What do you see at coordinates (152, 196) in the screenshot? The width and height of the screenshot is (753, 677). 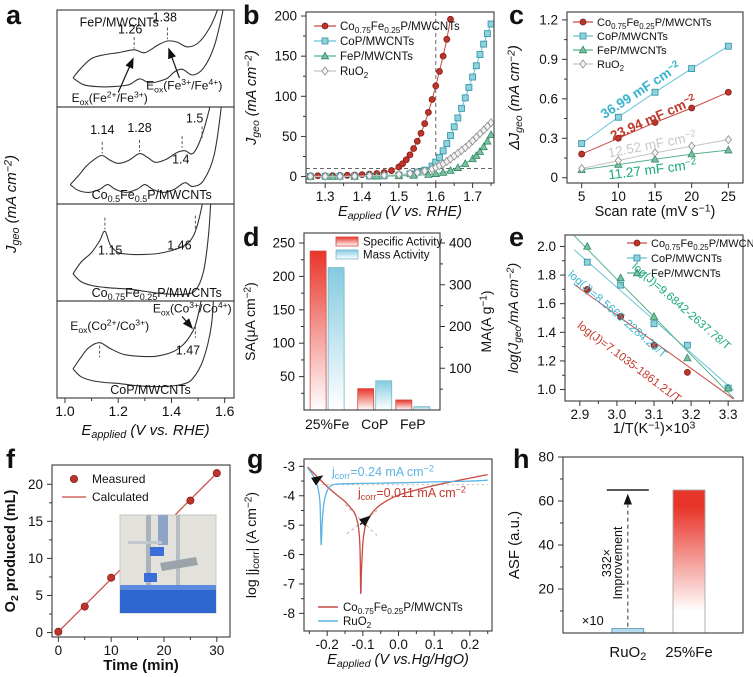 I see `svg-text: Co0.5Fe0.5P/MWCNTs` at bounding box center [152, 196].